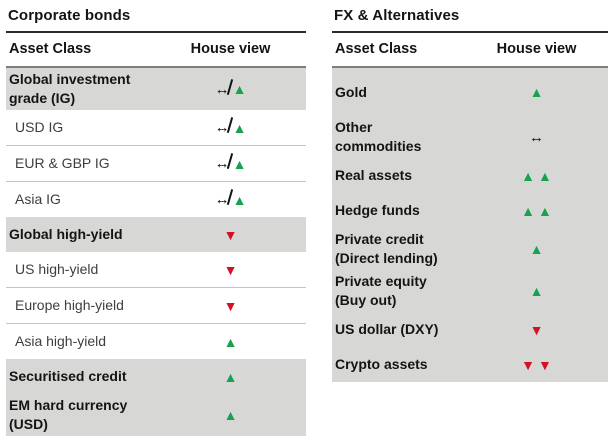 The height and width of the screenshot is (436, 614). What do you see at coordinates (381, 290) in the screenshot?
I see `asset-class-label: Private equity (Buy out)` at bounding box center [381, 290].